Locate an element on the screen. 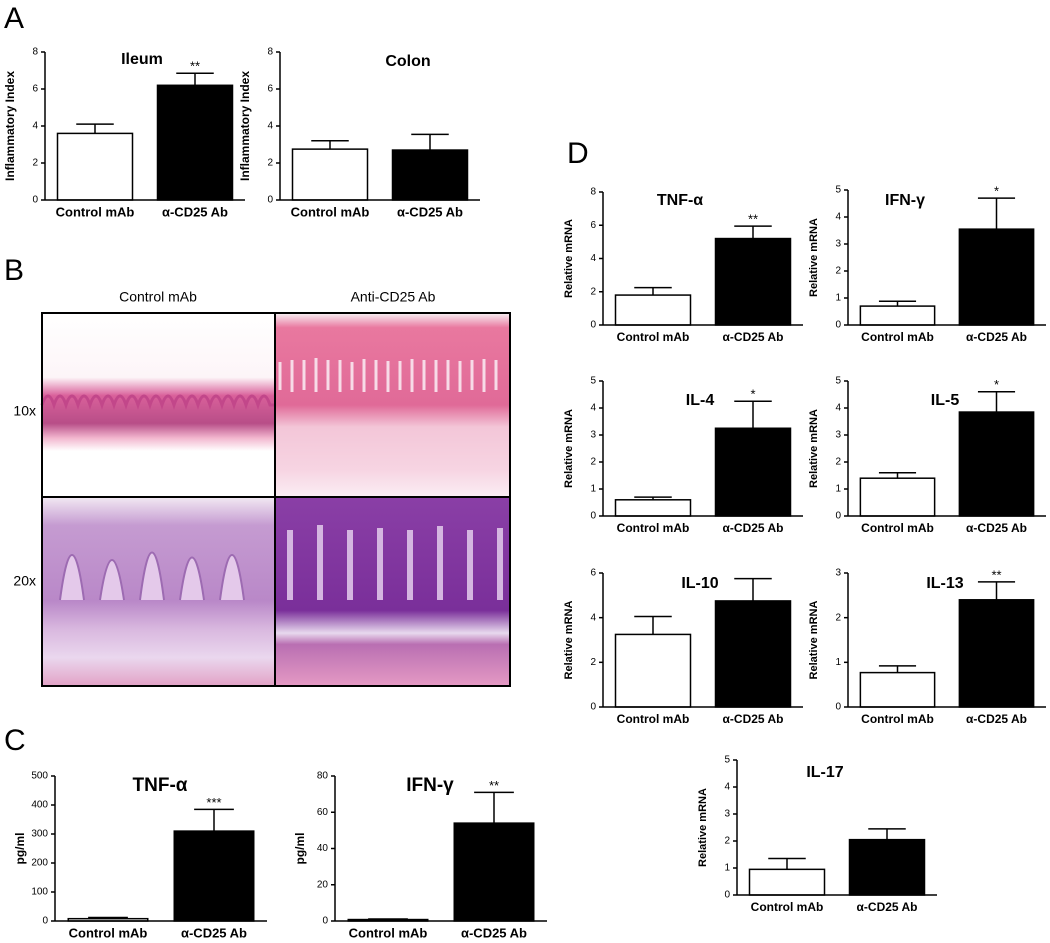 This screenshot has height=943, width=1050. y-tick-label: 20 is located at coordinates (323, 884).